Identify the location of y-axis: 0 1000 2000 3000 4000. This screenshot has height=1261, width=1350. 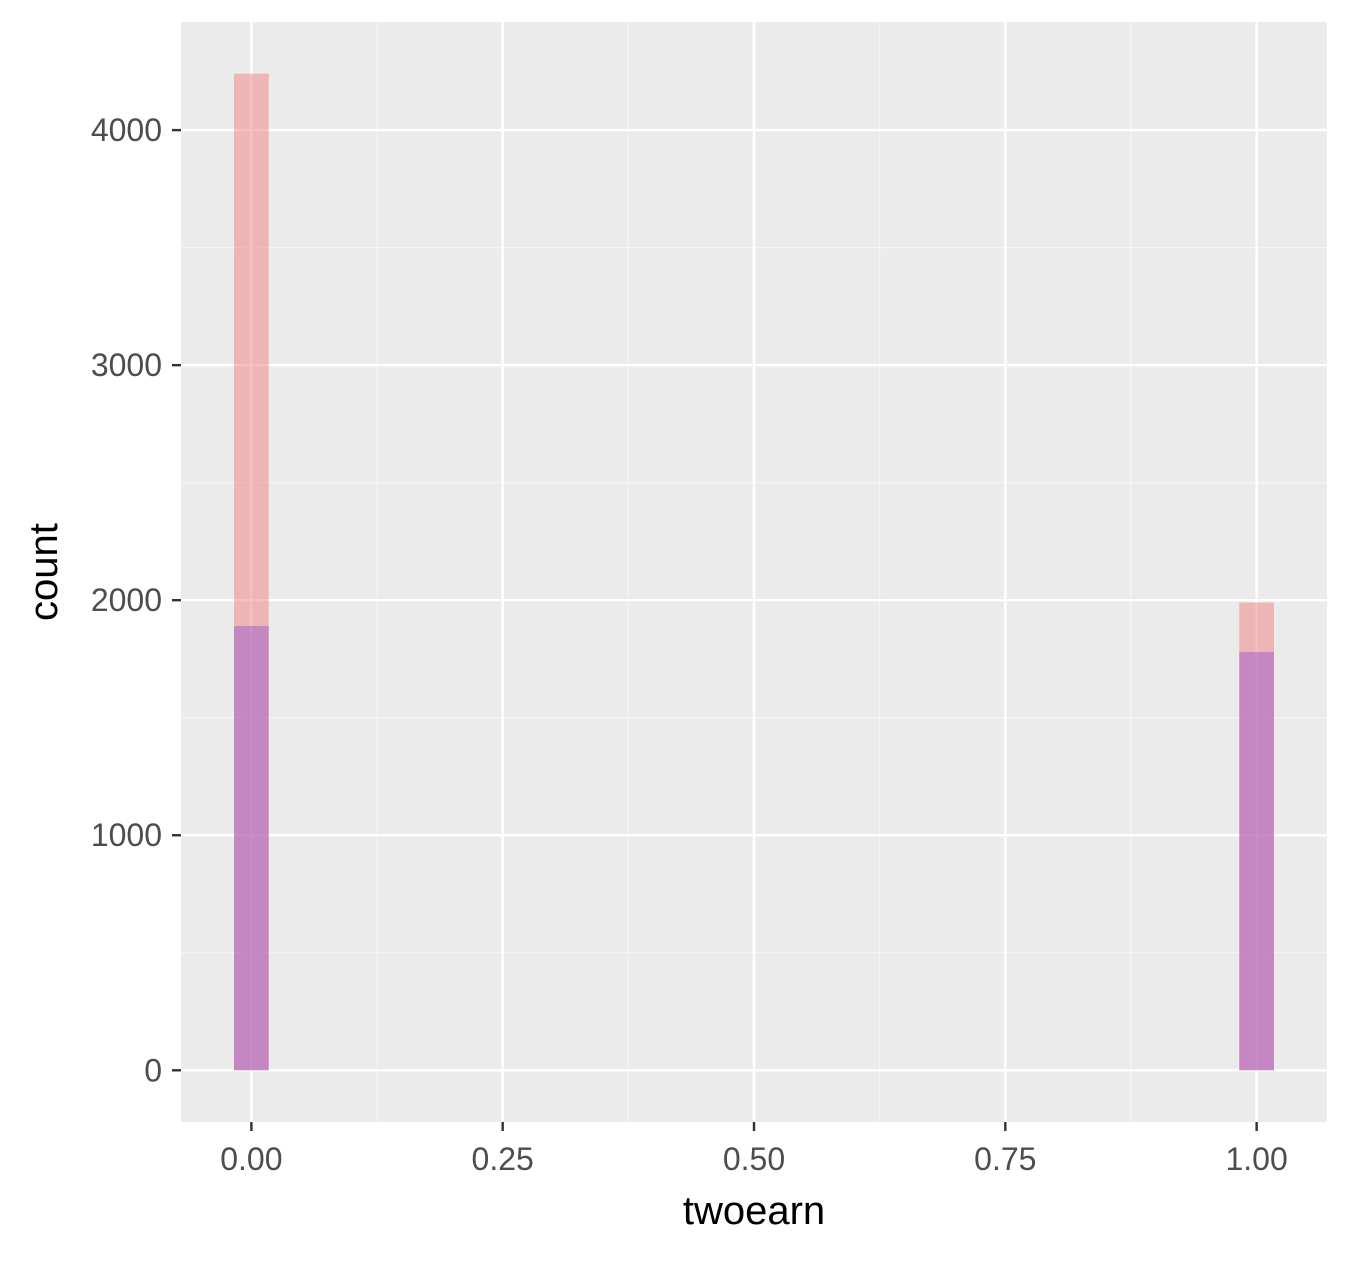
(136, 600).